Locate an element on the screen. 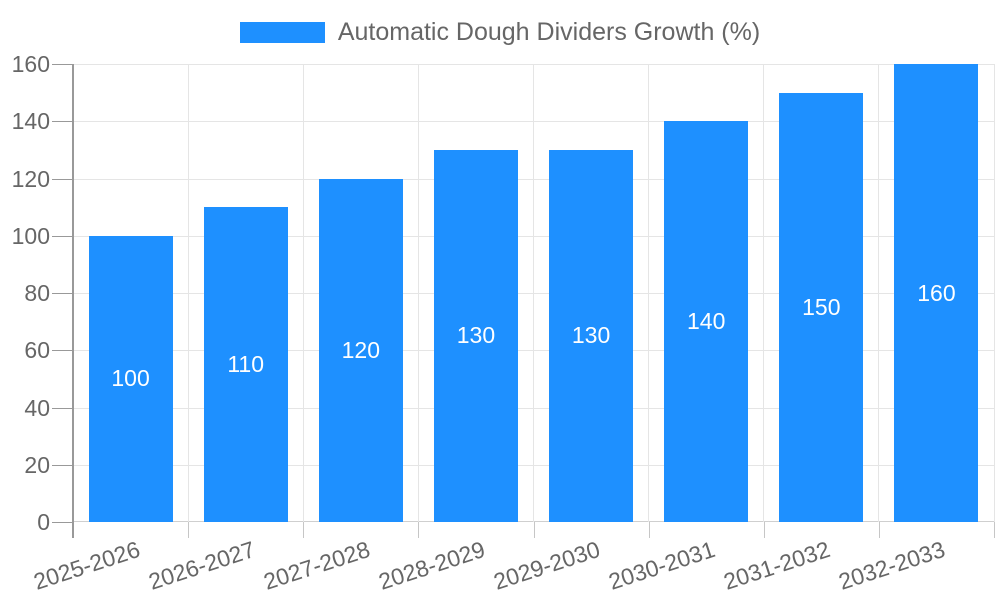  bar: 110 is located at coordinates (245, 364).